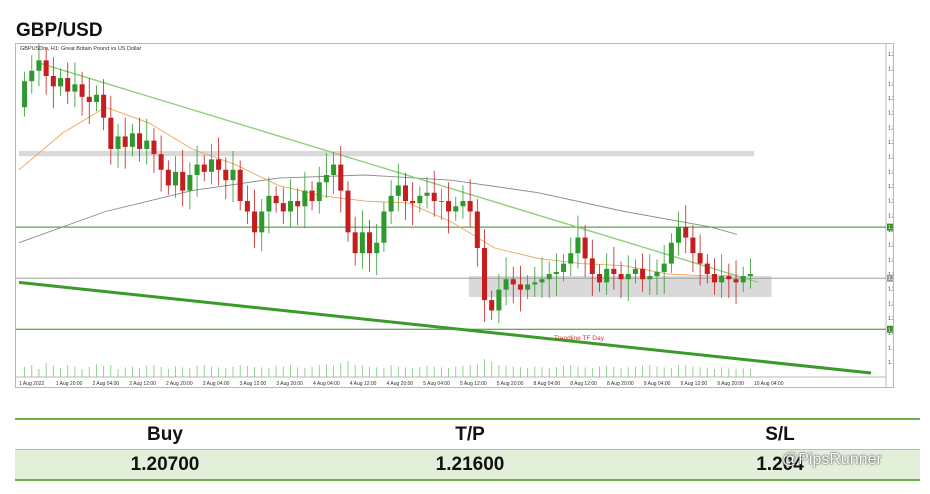 The image size is (930, 494). I want to click on time-tick-label: 4 Aug 20:00, so click(400, 384).